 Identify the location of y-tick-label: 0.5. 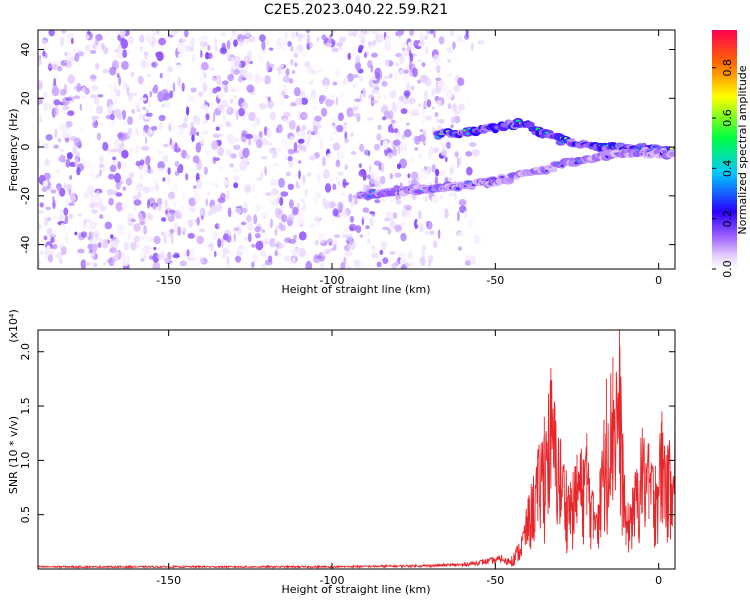
(25, 515).